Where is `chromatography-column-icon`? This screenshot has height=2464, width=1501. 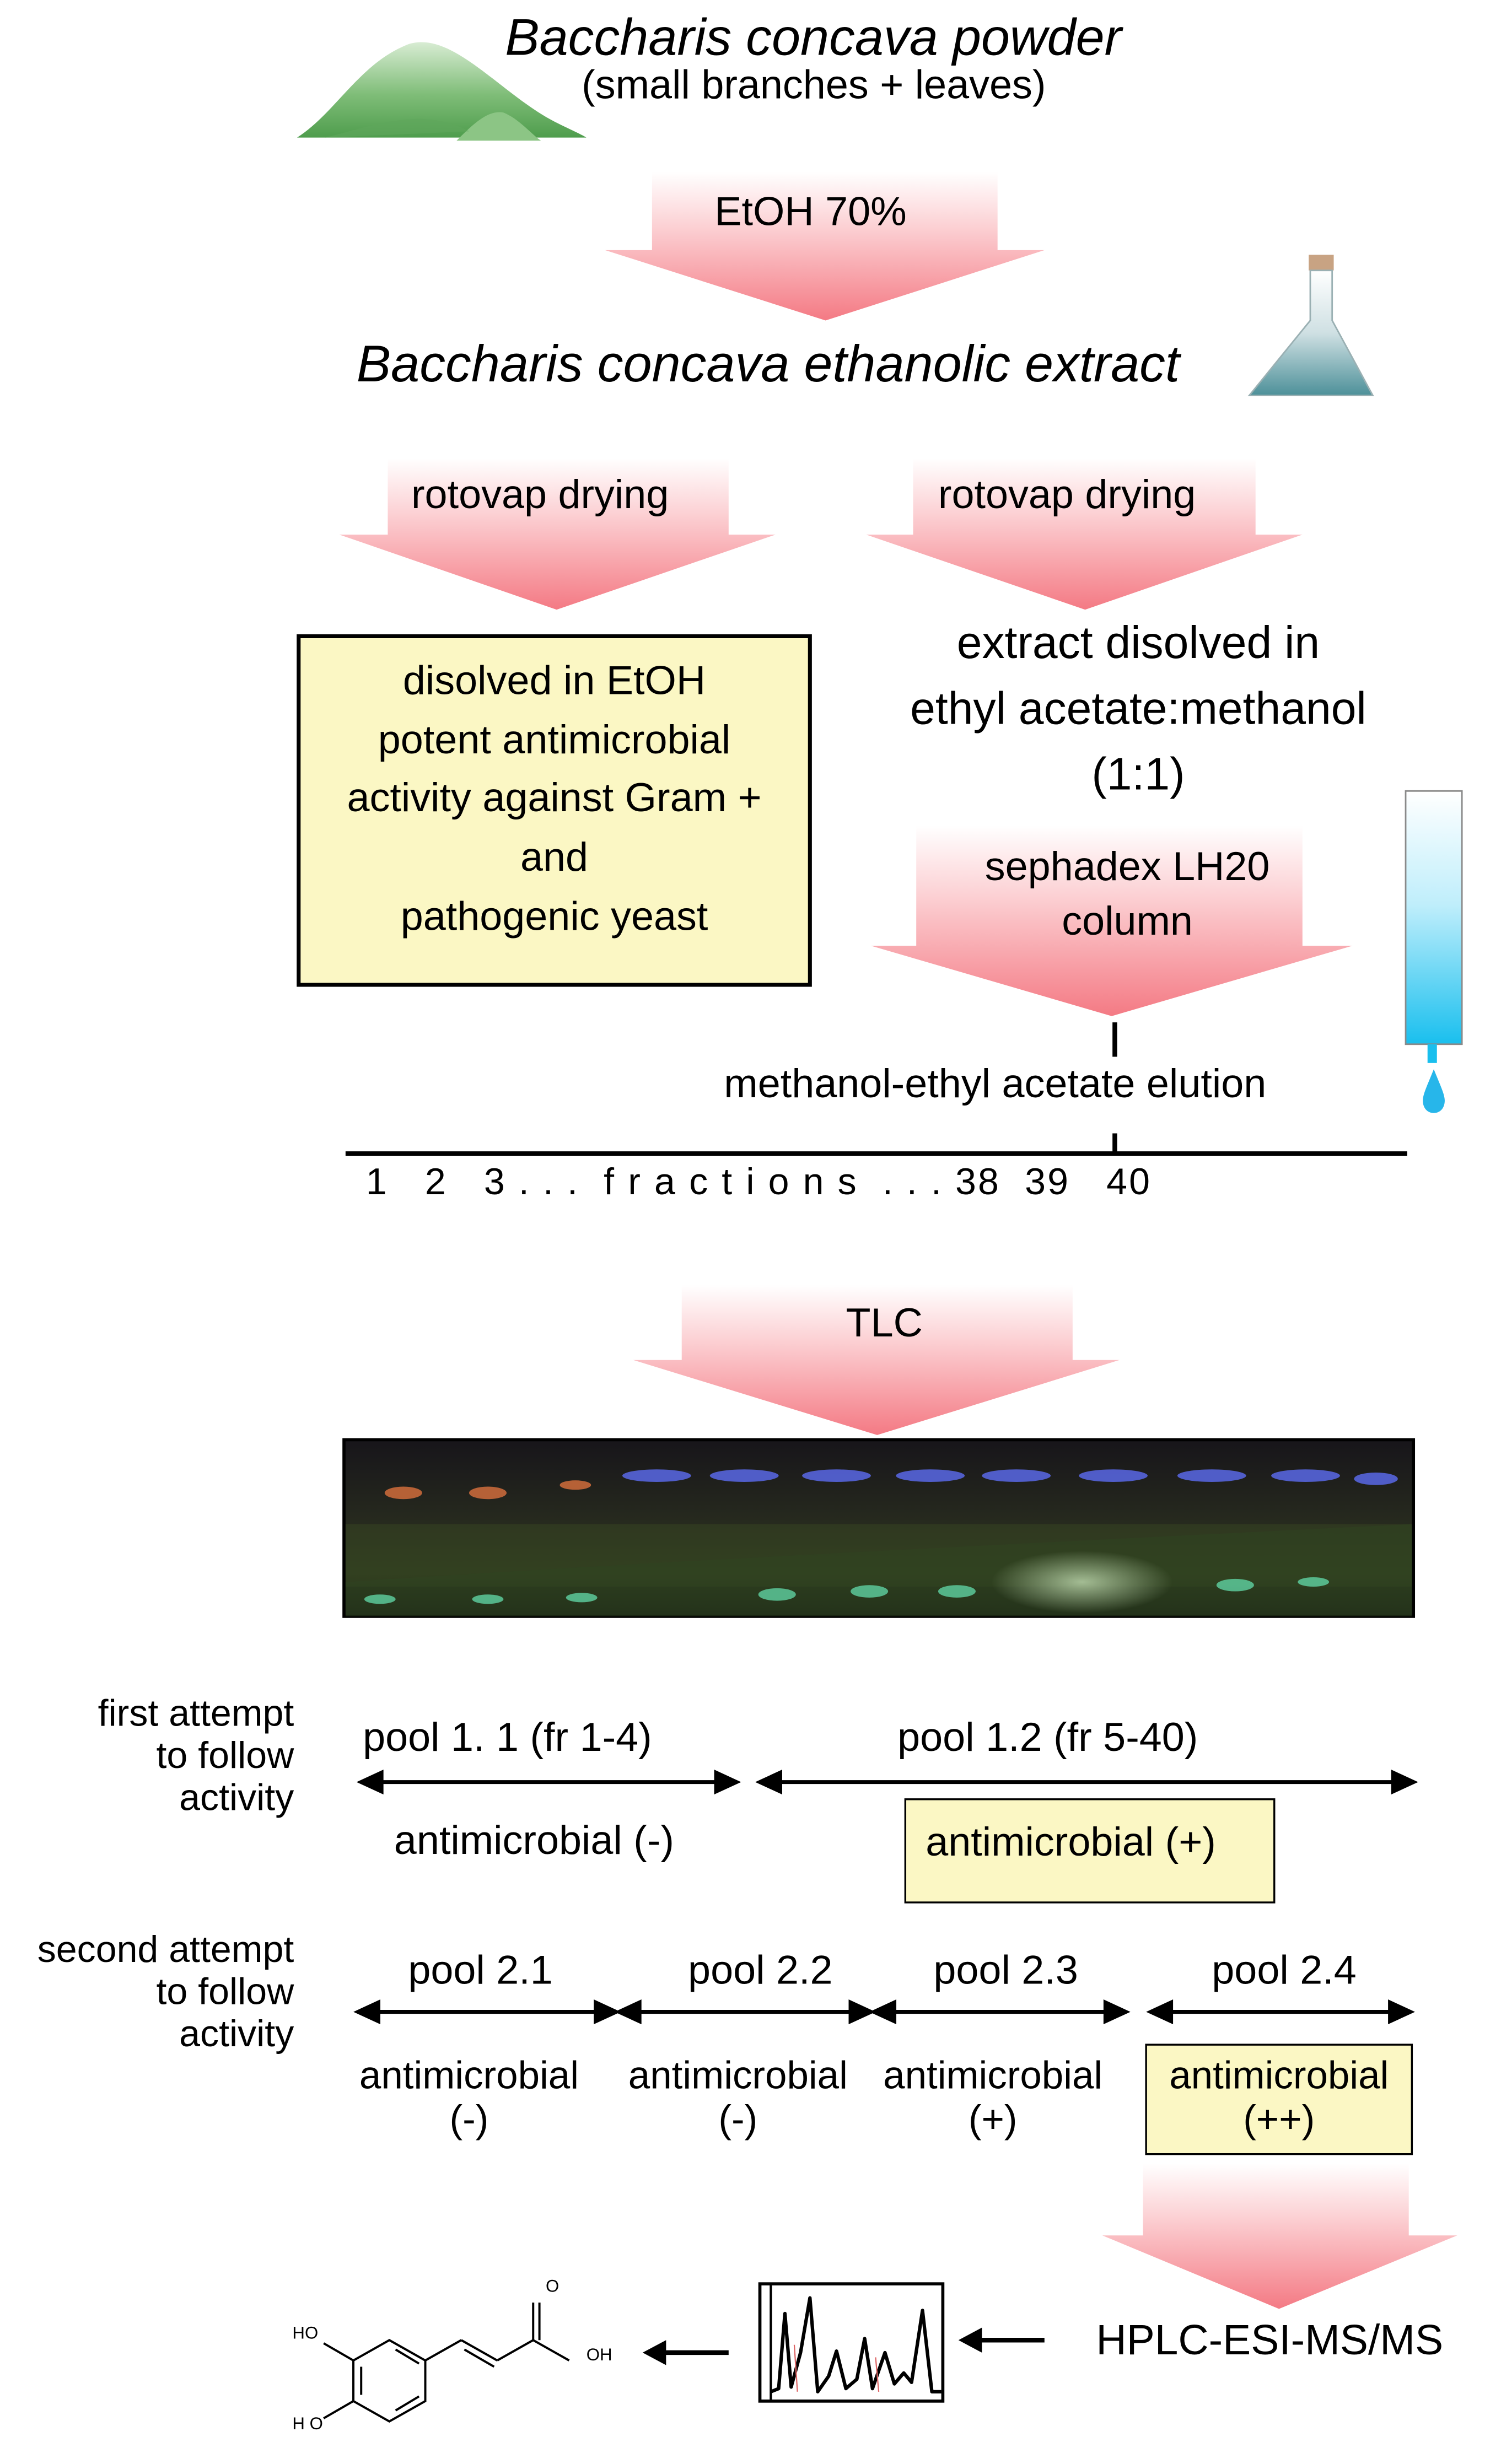
chromatography-column-icon is located at coordinates (1434, 951).